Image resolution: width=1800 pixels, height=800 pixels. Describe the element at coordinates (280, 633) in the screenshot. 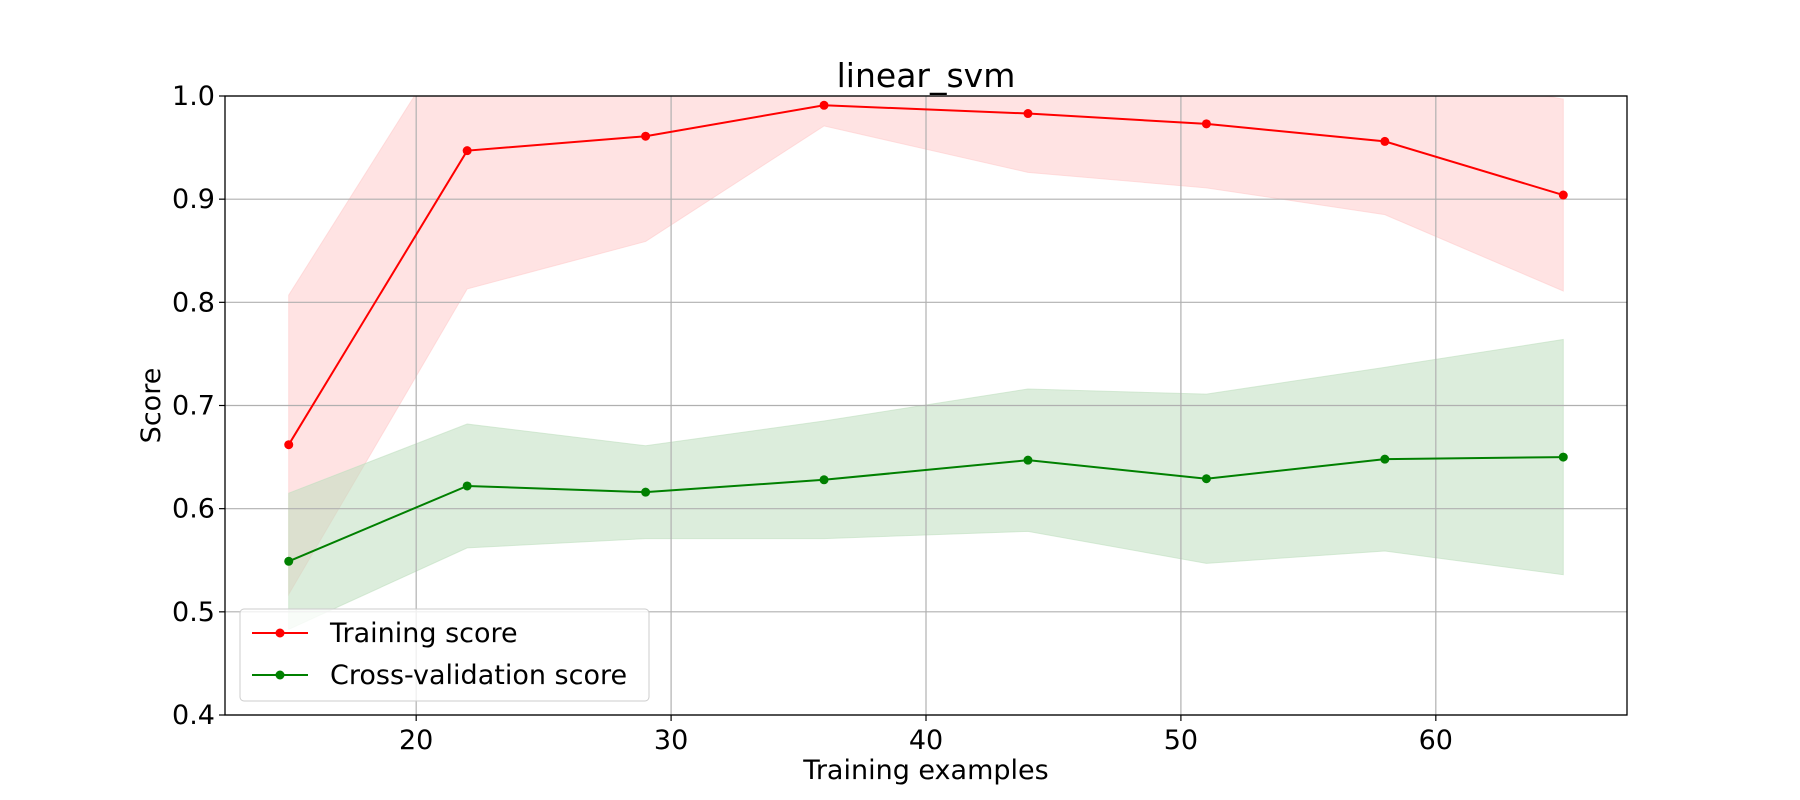

I see `legend-marker-training-score` at that location.